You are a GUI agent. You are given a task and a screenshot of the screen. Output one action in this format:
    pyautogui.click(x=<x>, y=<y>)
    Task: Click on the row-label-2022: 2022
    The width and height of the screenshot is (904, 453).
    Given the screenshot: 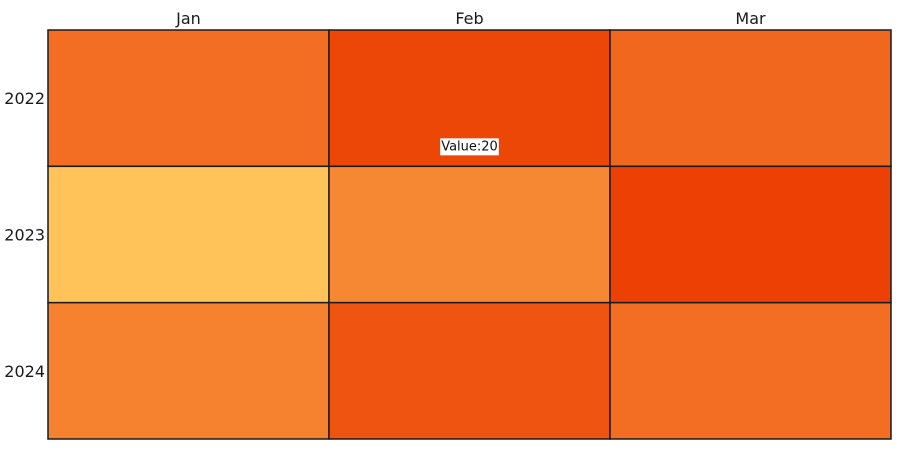 What is the action you would take?
    pyautogui.click(x=24, y=98)
    